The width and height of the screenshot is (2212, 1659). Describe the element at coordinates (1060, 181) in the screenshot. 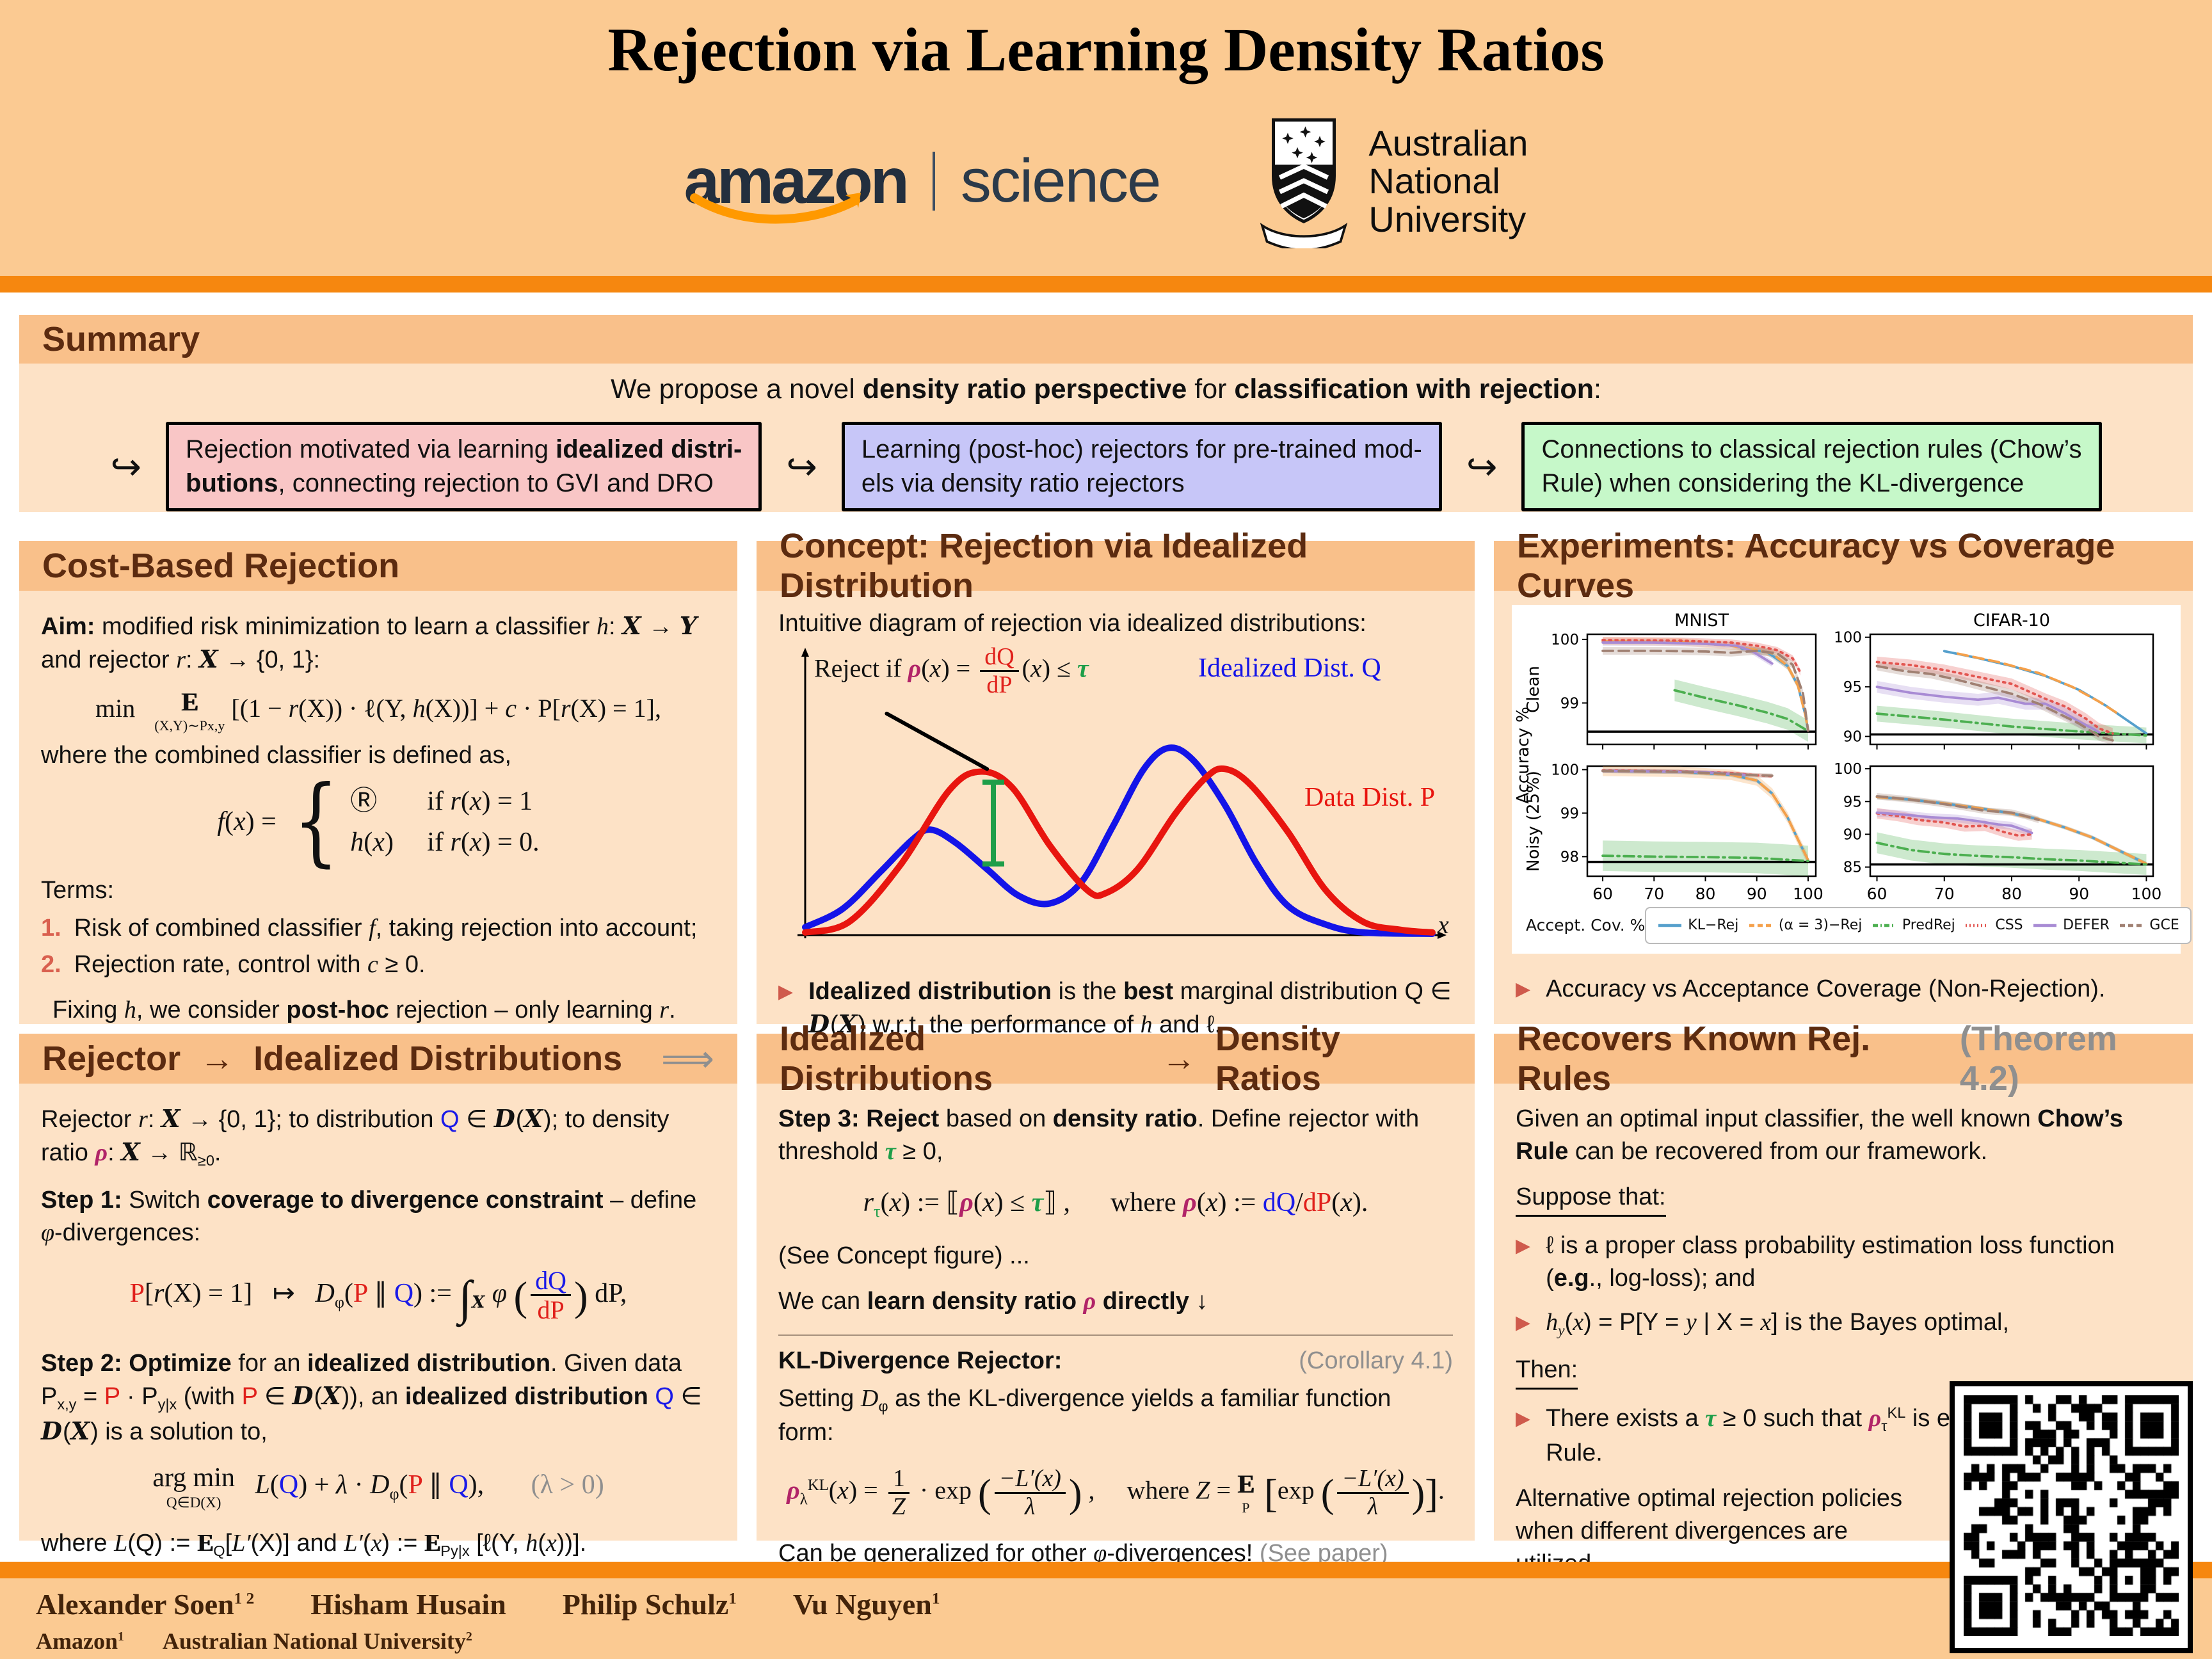

I see `science-text: science` at that location.